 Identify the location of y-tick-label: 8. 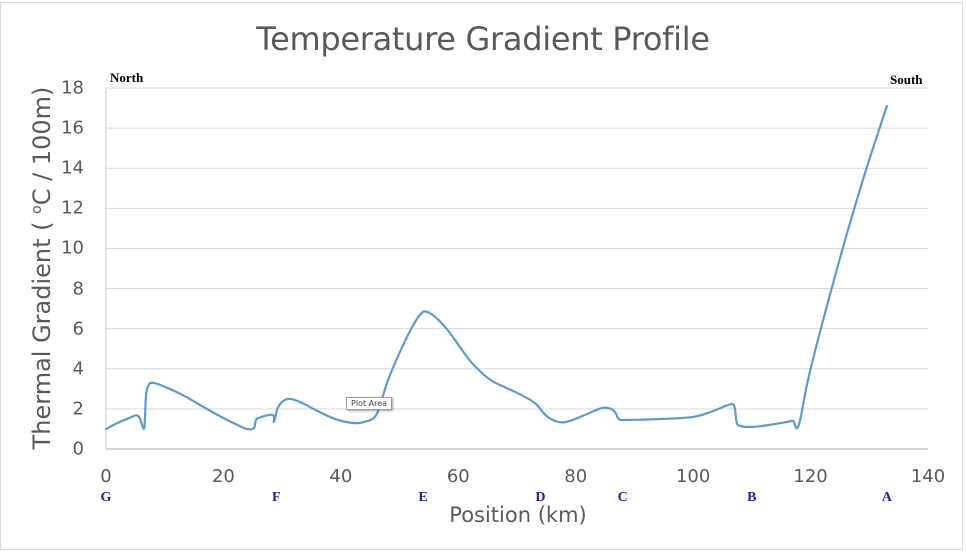
(78, 289).